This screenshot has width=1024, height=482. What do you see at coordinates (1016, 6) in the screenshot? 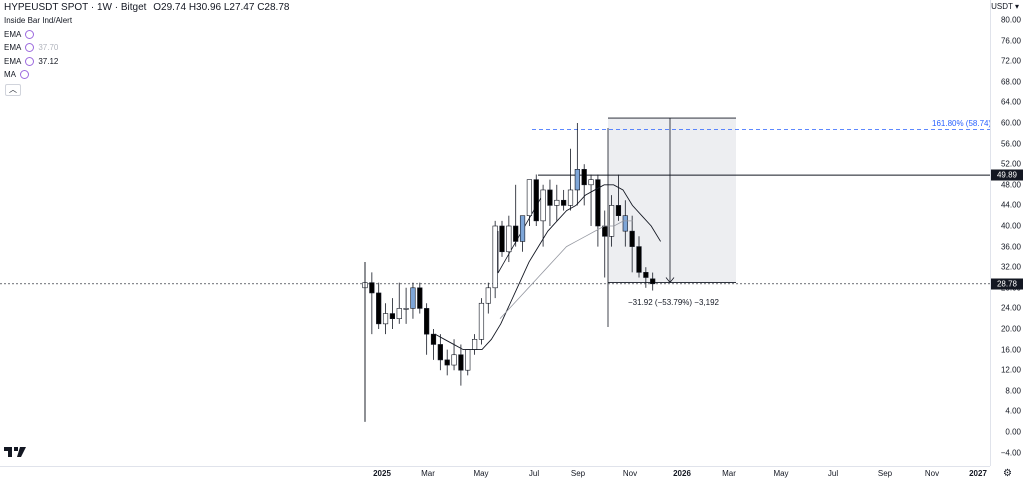
I see `chevron-down-icon: ▾` at bounding box center [1016, 6].